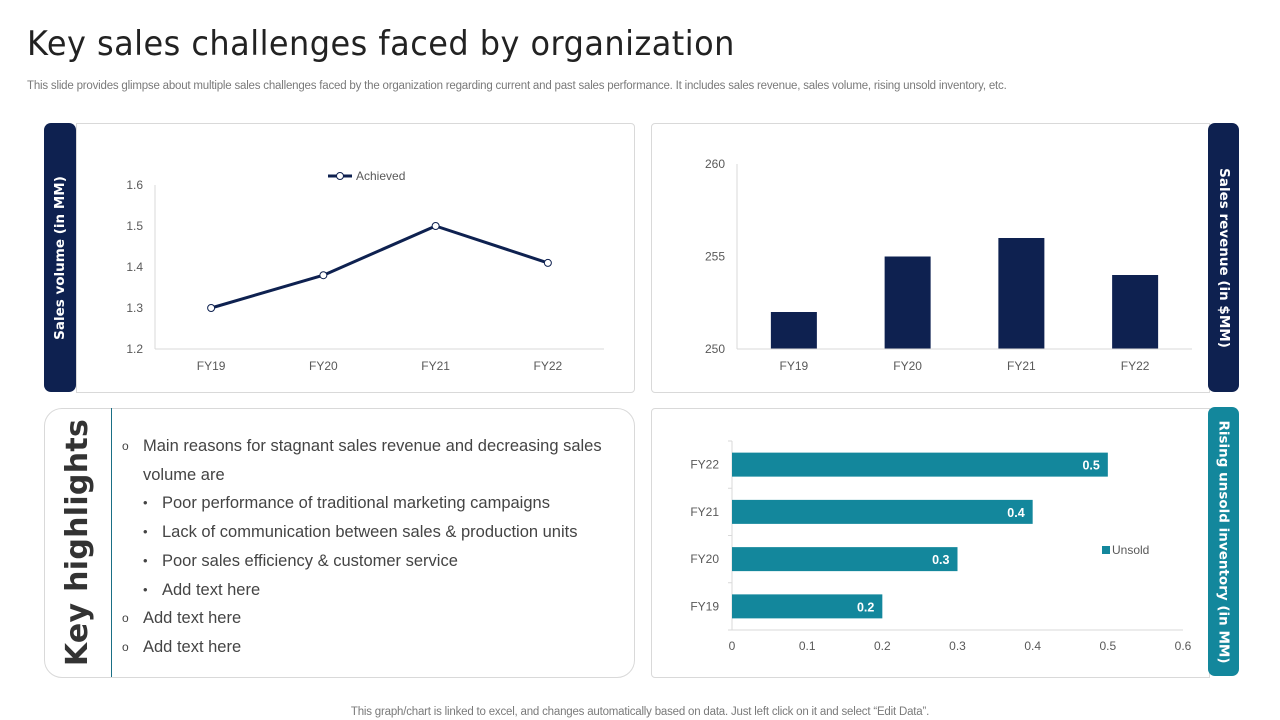  Describe the element at coordinates (882, 646) in the screenshot. I see `x-tick-label: 0.2` at that location.